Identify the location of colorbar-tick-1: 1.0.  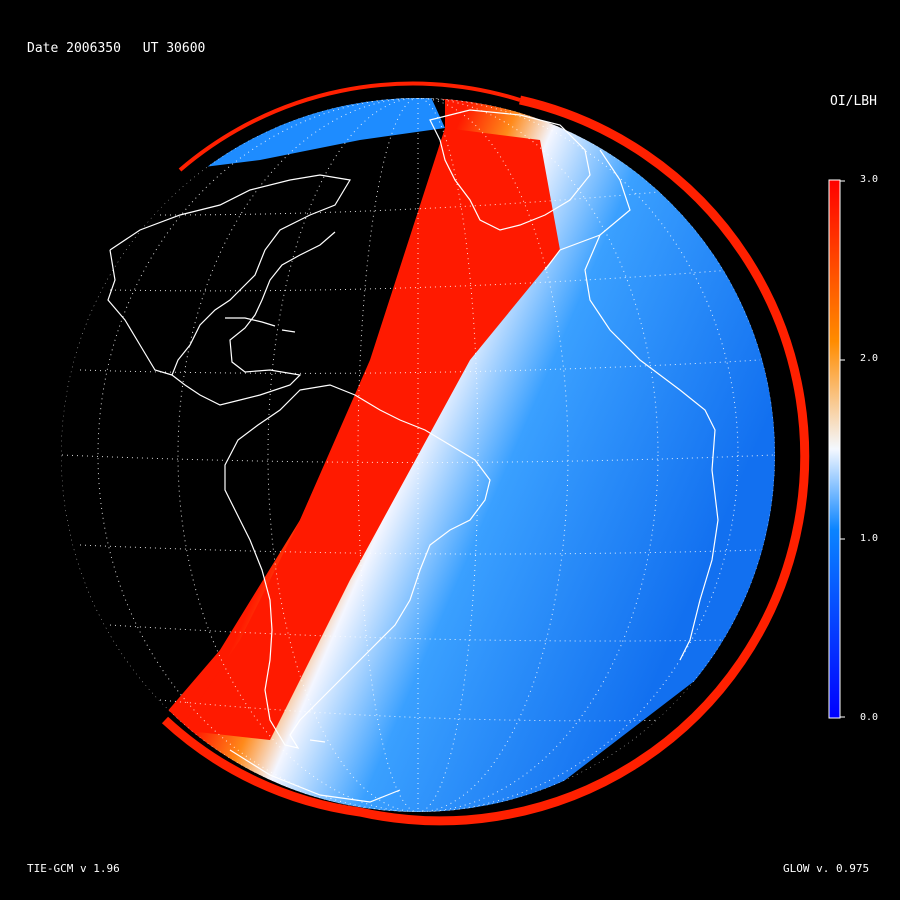
(869, 538).